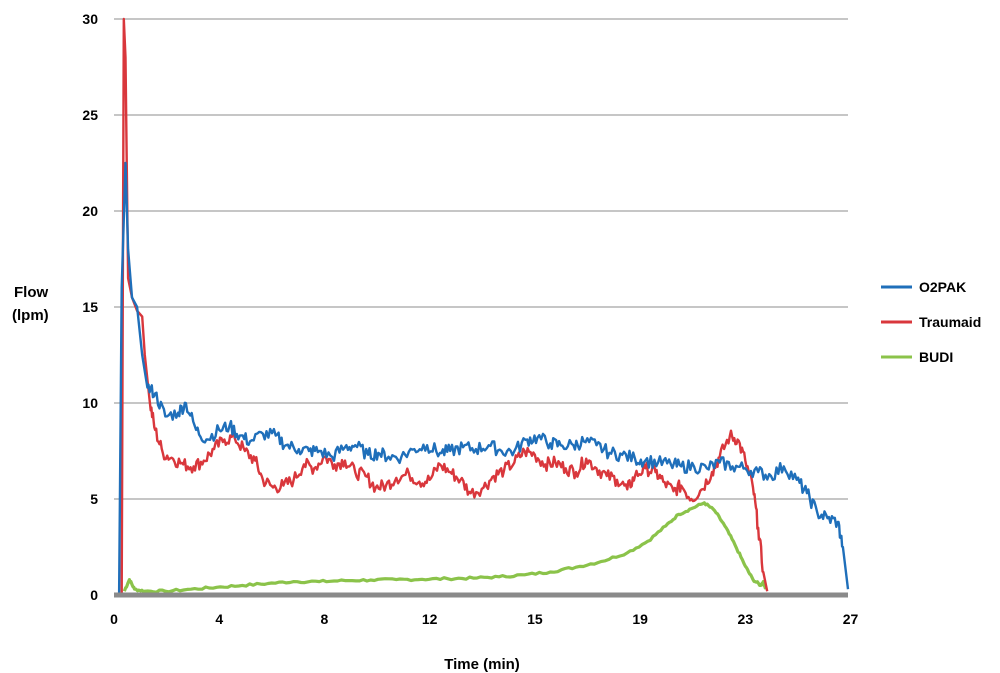 The height and width of the screenshot is (673, 1000). I want to click on y-tick-labels: 0 5 10 15 20 25 30, so click(90, 307).